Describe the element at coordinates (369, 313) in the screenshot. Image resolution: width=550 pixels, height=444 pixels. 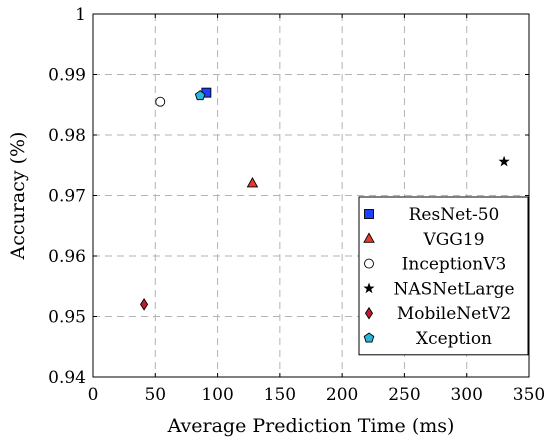
I see `legend-marker-mobilenetv2` at that location.